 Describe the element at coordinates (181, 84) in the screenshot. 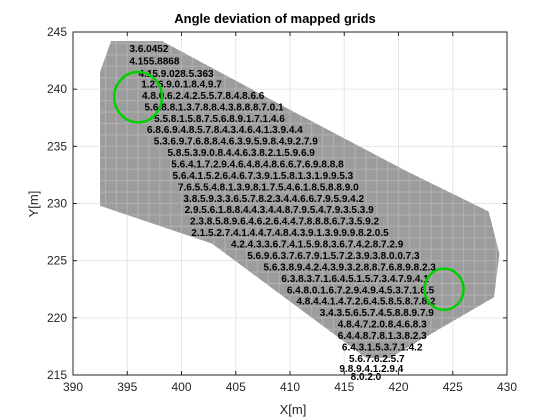

I see `point-label: 1.2.6.9.0.1.8.4.9.7` at that location.